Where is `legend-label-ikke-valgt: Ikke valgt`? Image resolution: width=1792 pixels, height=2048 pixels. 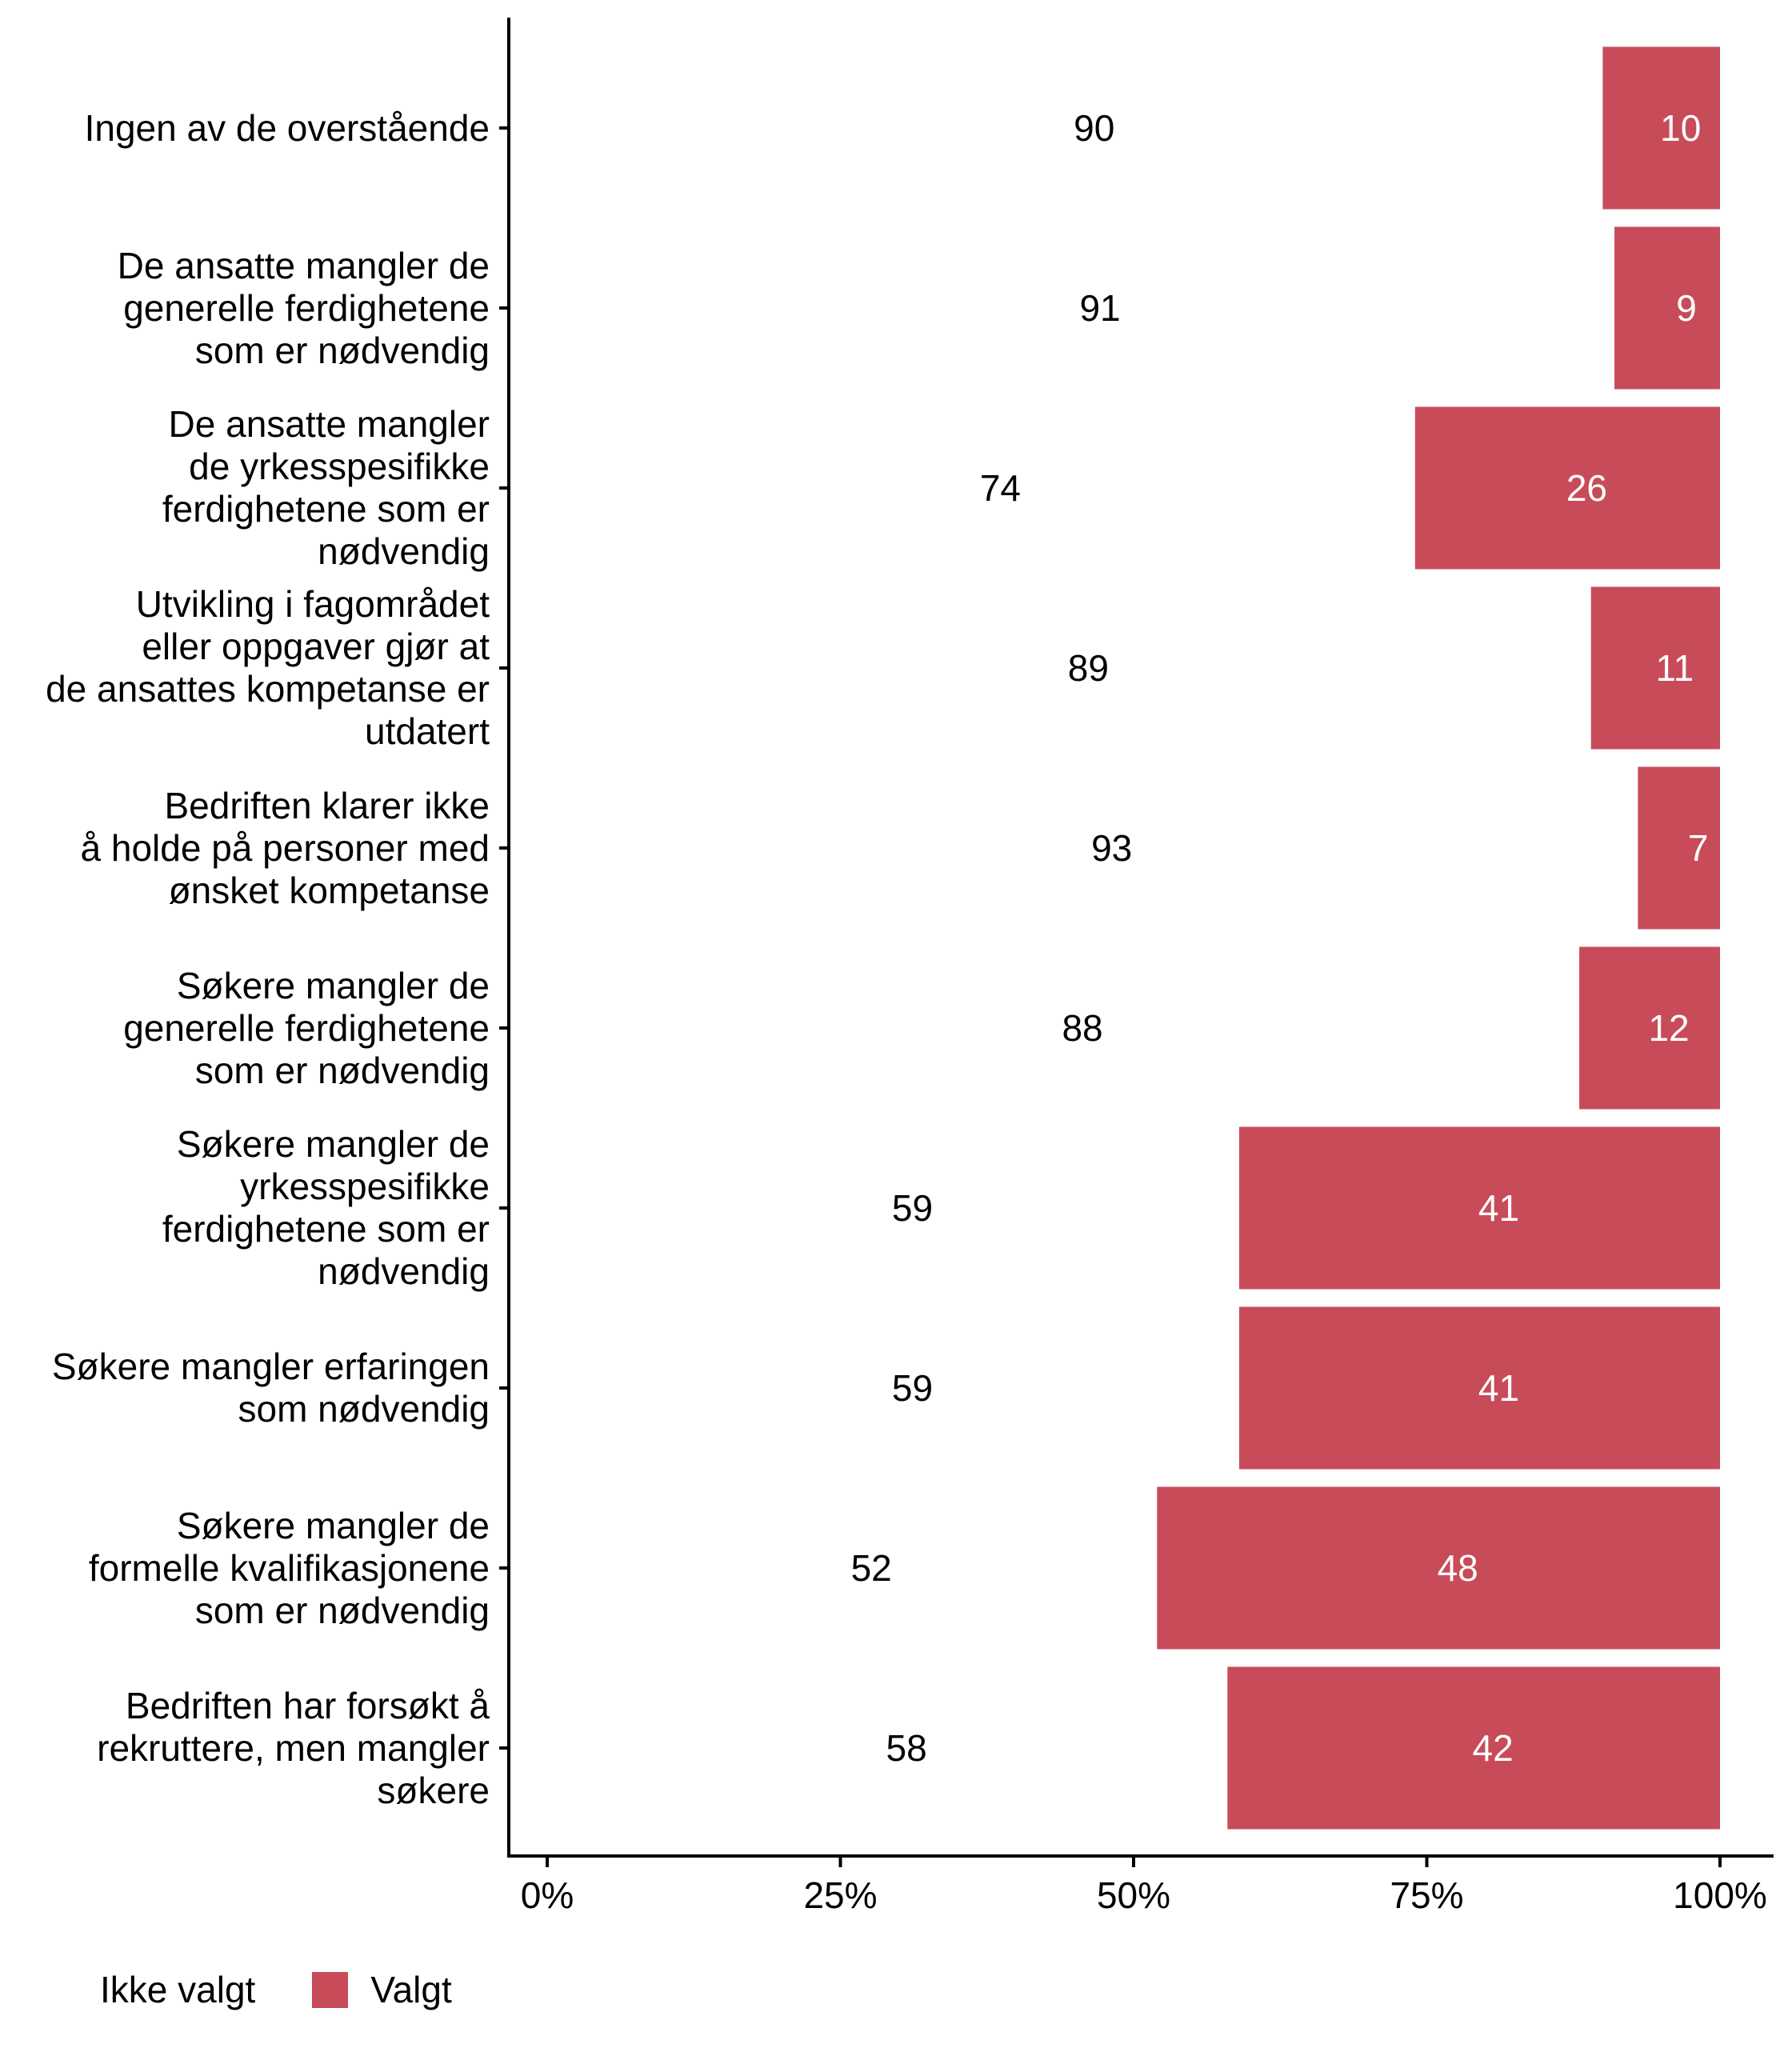 legend-label-ikke-valgt: Ikke valgt is located at coordinates (178, 1989).